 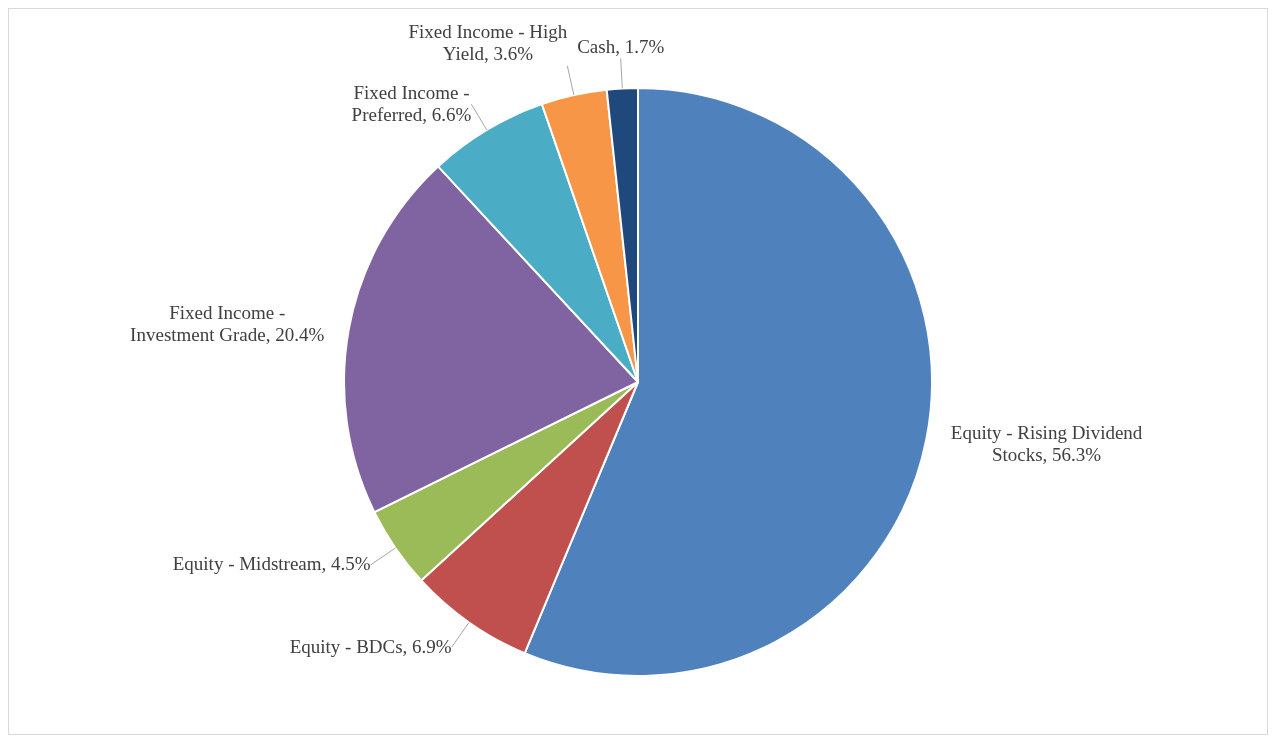 I want to click on slice-label: Equity - Rising Dividend Stocks, 56.3%, so click(x=1046, y=444).